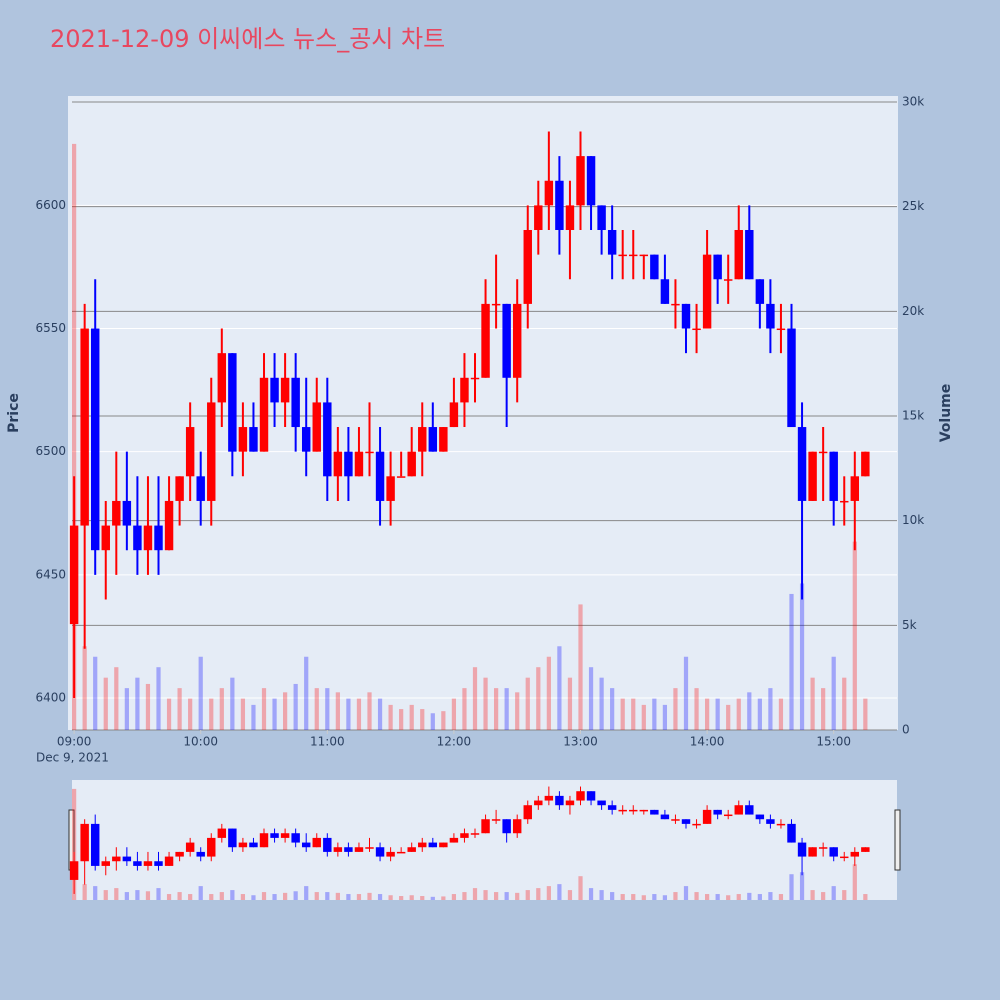 The image size is (1000, 1000). I want to click on range-slider, so click(484, 840).